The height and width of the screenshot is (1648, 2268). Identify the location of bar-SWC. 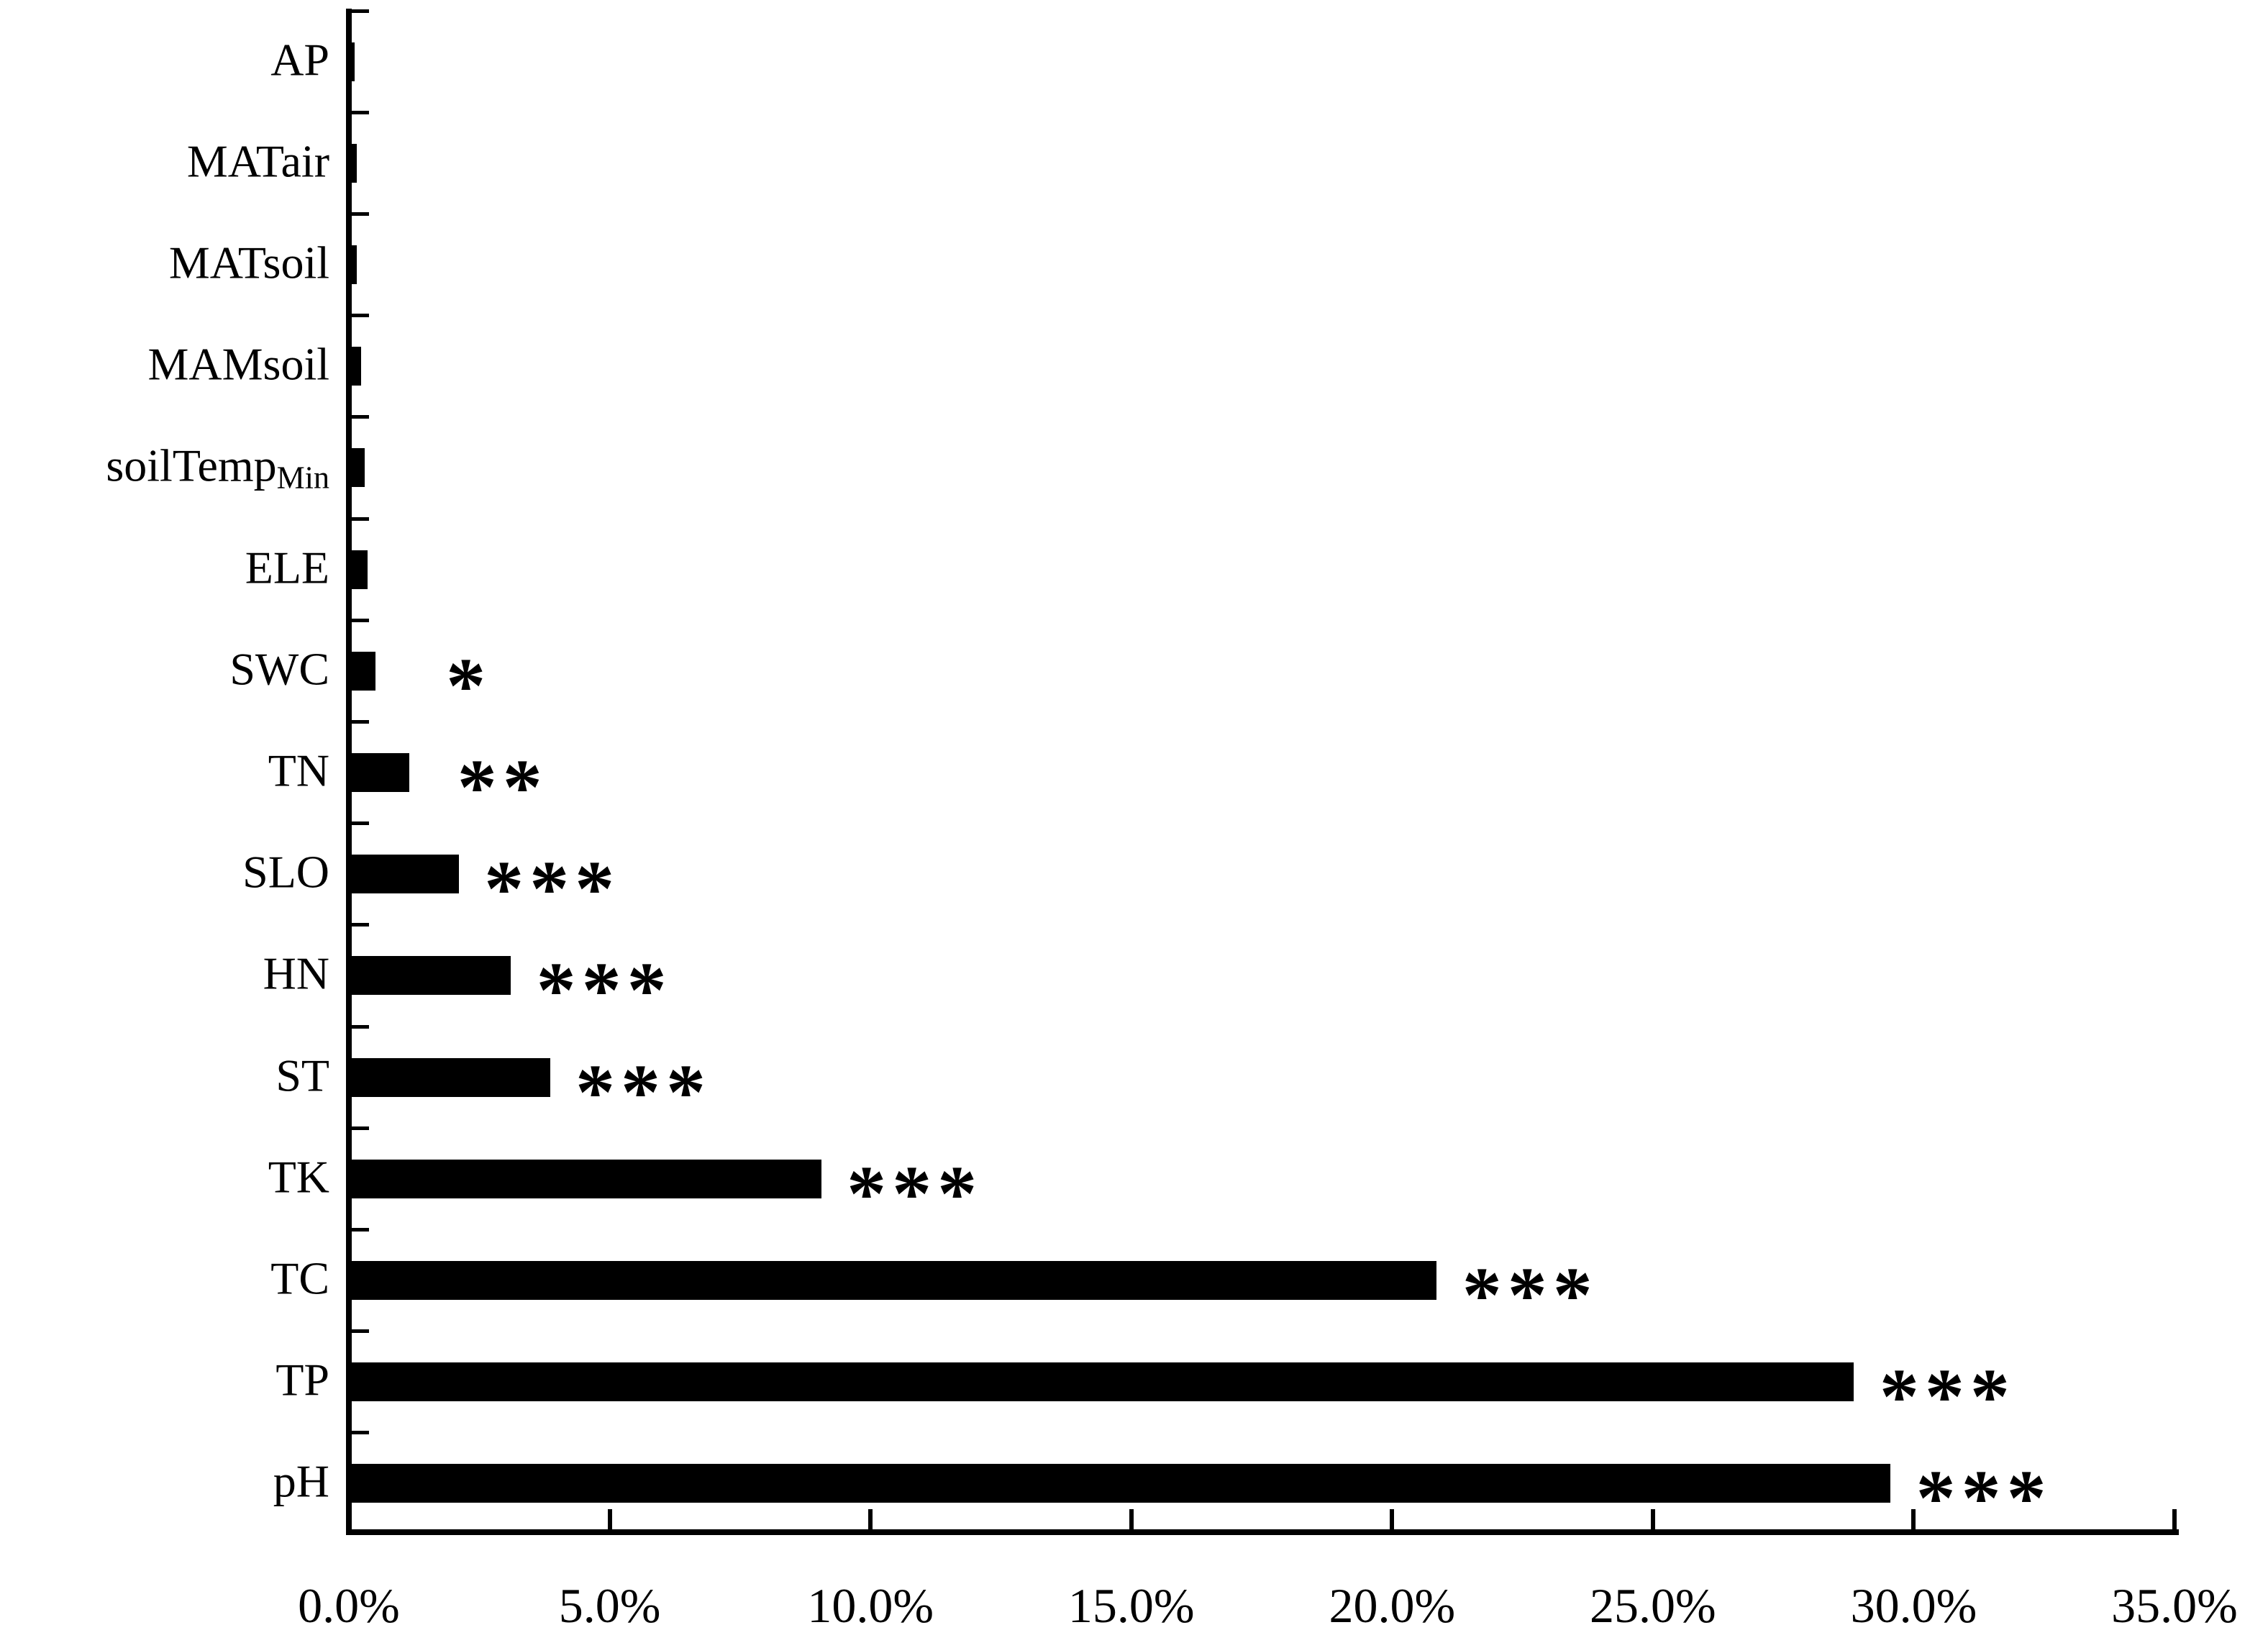
(364, 671).